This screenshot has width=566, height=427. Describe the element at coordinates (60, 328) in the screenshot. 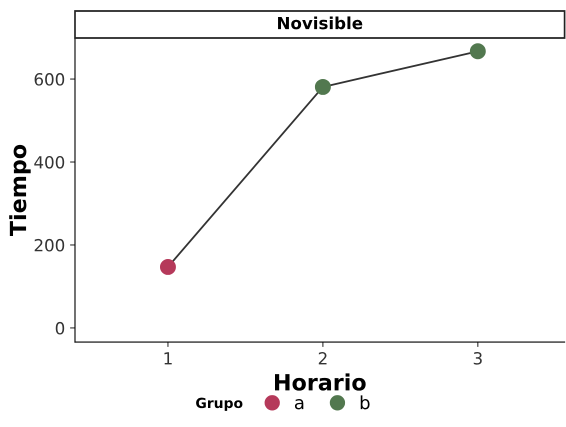

I see `y-tick-label: 0` at that location.